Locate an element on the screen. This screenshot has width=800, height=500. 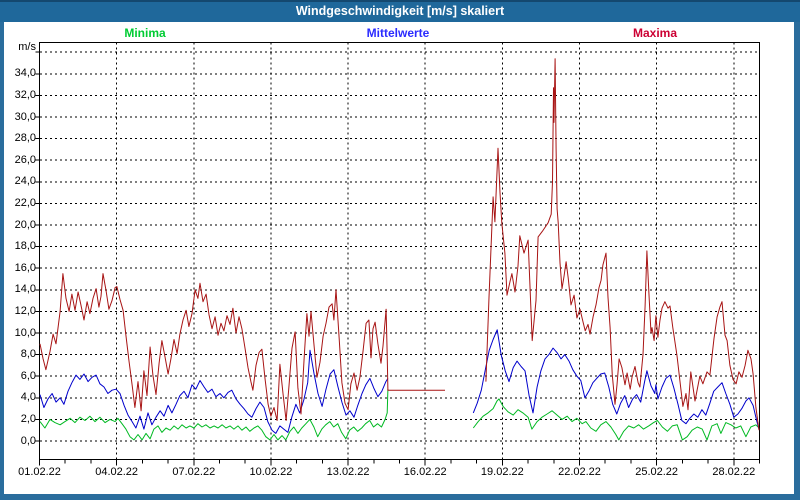
x-tick-label: 13.02.22 is located at coordinates (348, 472).